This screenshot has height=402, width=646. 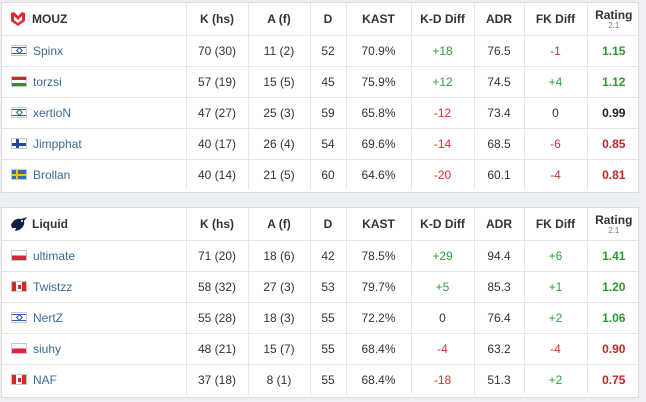 I want to click on adr-value: 74.5, so click(x=499, y=82).